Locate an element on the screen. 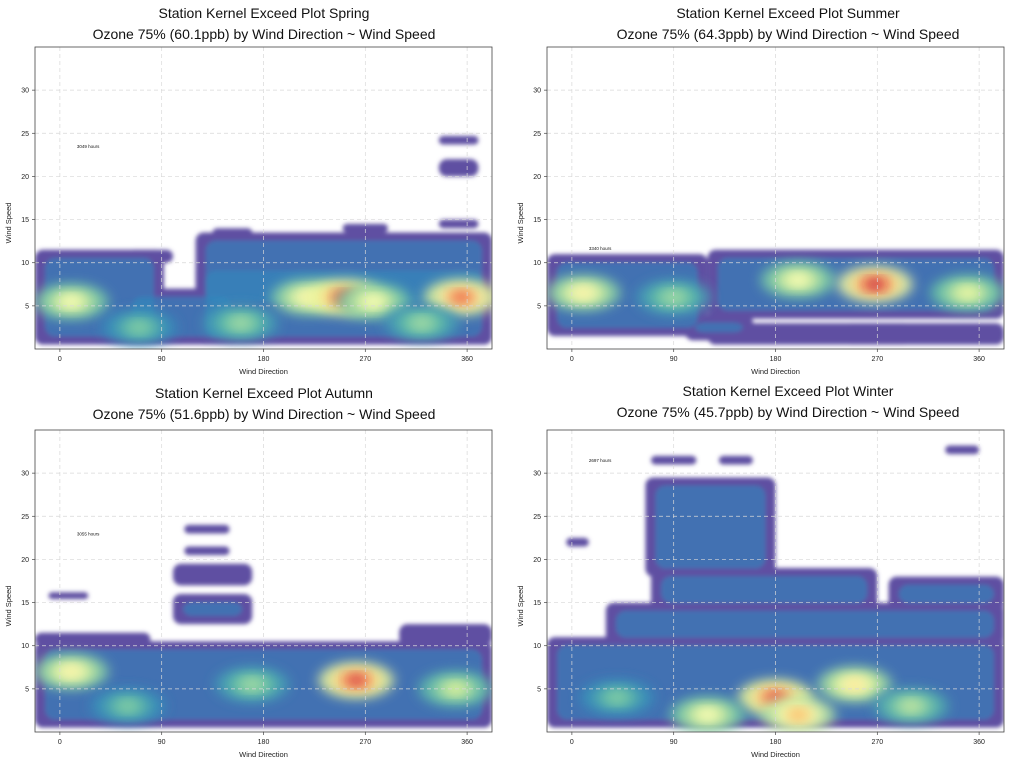 The image size is (1024, 773). chart-title: Station Kernel Exceed Plot Spring is located at coordinates (264, 13).